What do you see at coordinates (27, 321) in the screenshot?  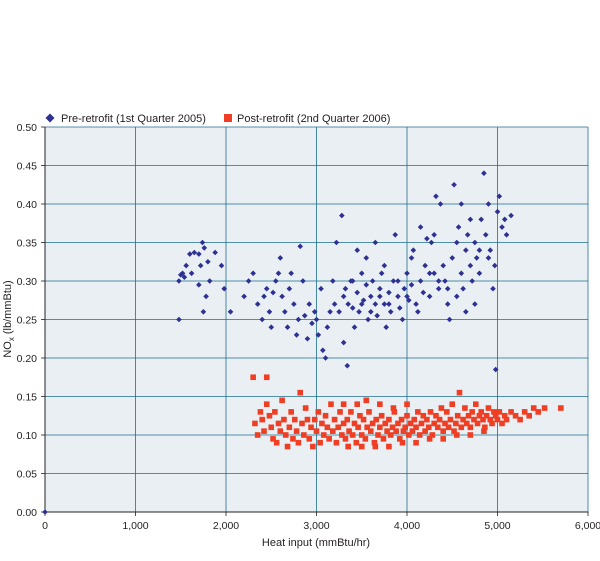 I see `y-tick-label: 0.25` at bounding box center [27, 321].